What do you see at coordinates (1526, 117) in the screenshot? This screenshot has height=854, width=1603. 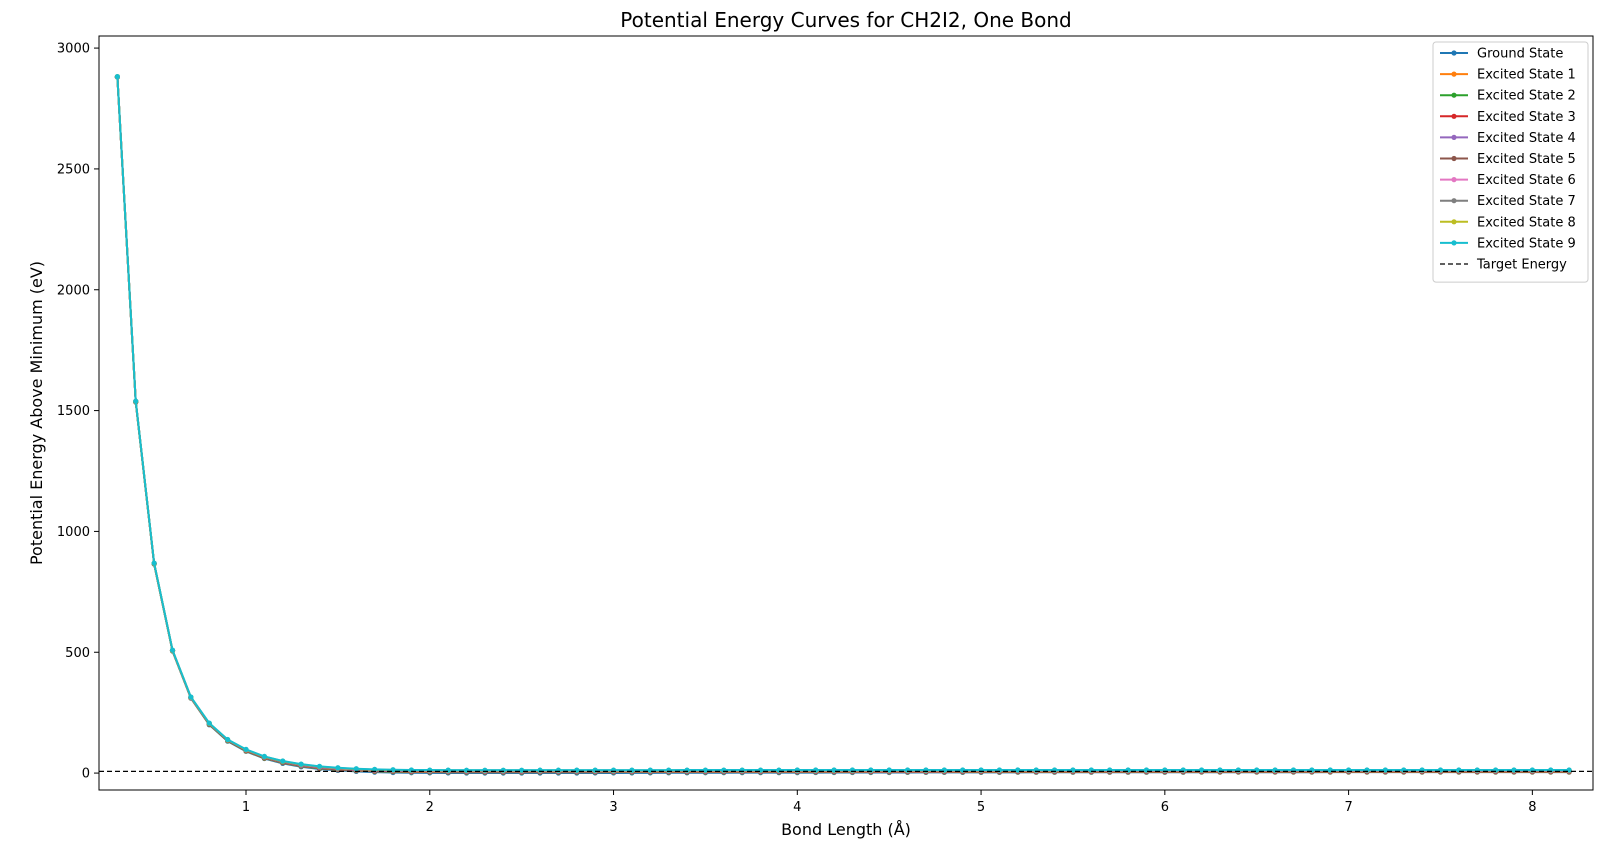 I see `legend-label: Excited State 3` at bounding box center [1526, 117].